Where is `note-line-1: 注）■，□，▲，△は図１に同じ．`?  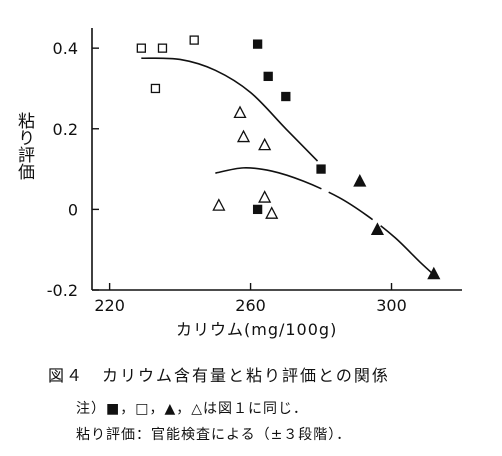 note-line-1: 注）■，□，▲，△は図１に同じ． is located at coordinates (192, 409).